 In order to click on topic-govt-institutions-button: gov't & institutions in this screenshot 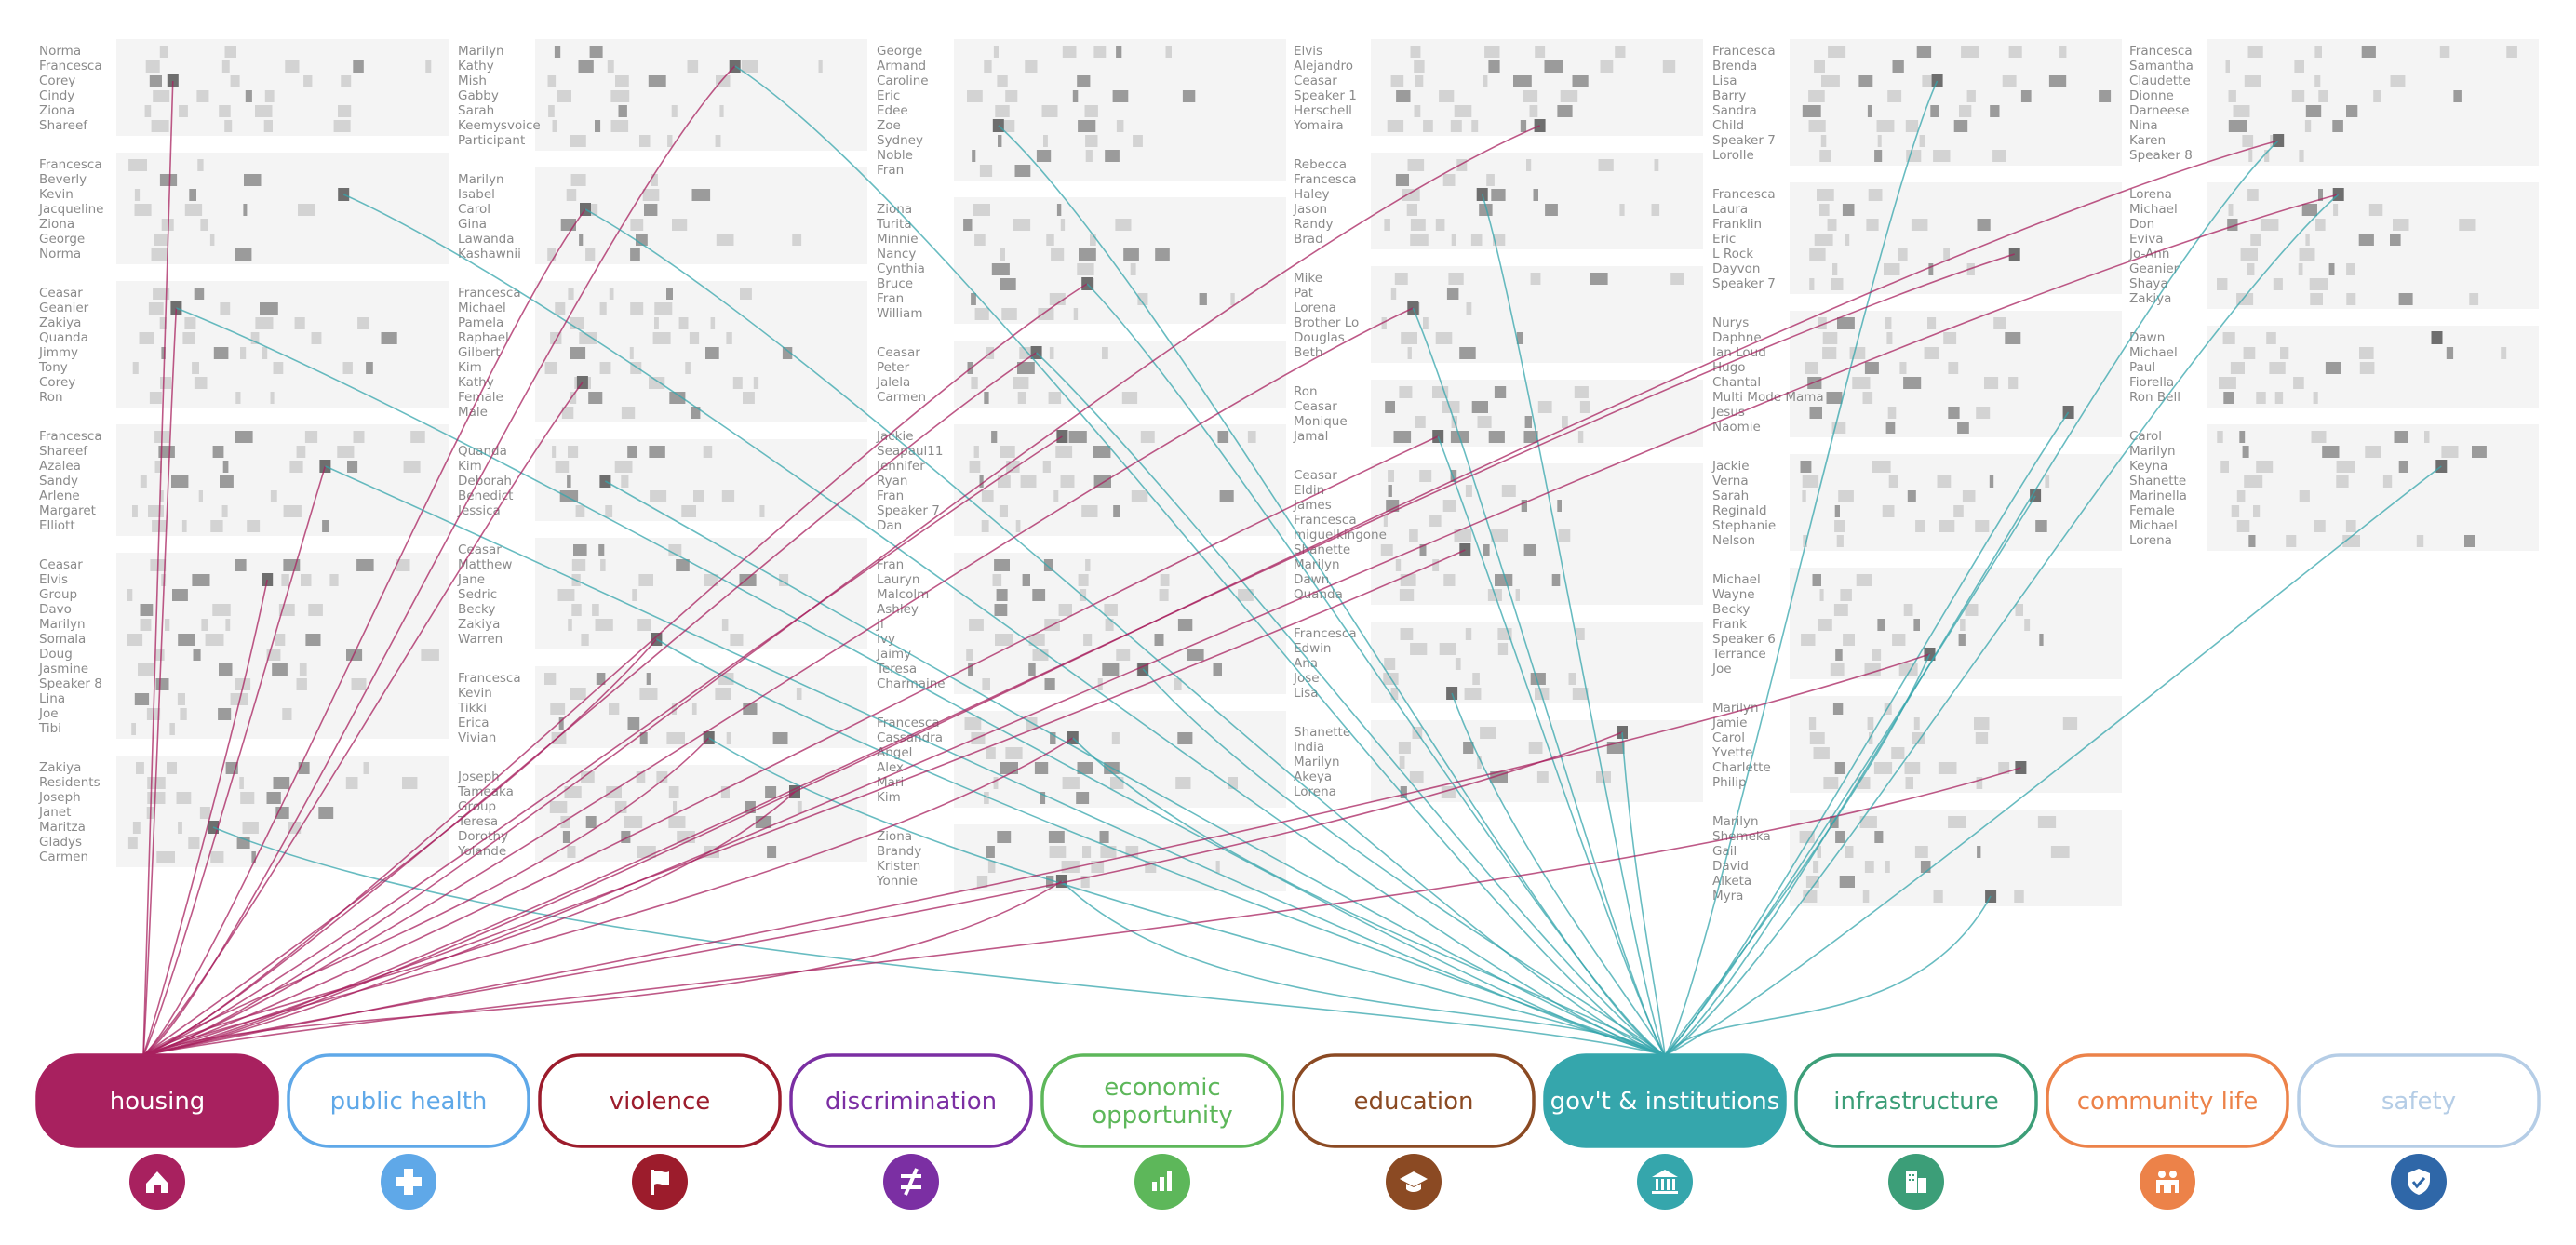, I will do `click(1665, 1132)`.